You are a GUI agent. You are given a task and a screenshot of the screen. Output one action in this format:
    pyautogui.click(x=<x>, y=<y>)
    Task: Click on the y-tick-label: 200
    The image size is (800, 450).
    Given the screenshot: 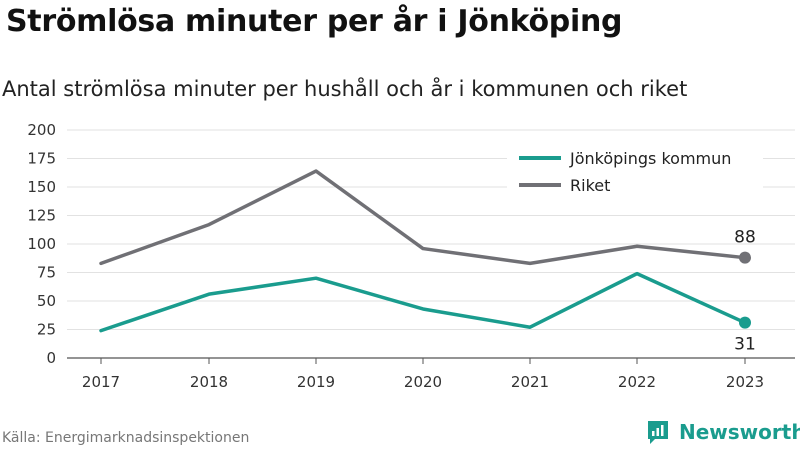 What is the action you would take?
    pyautogui.click(x=41, y=130)
    